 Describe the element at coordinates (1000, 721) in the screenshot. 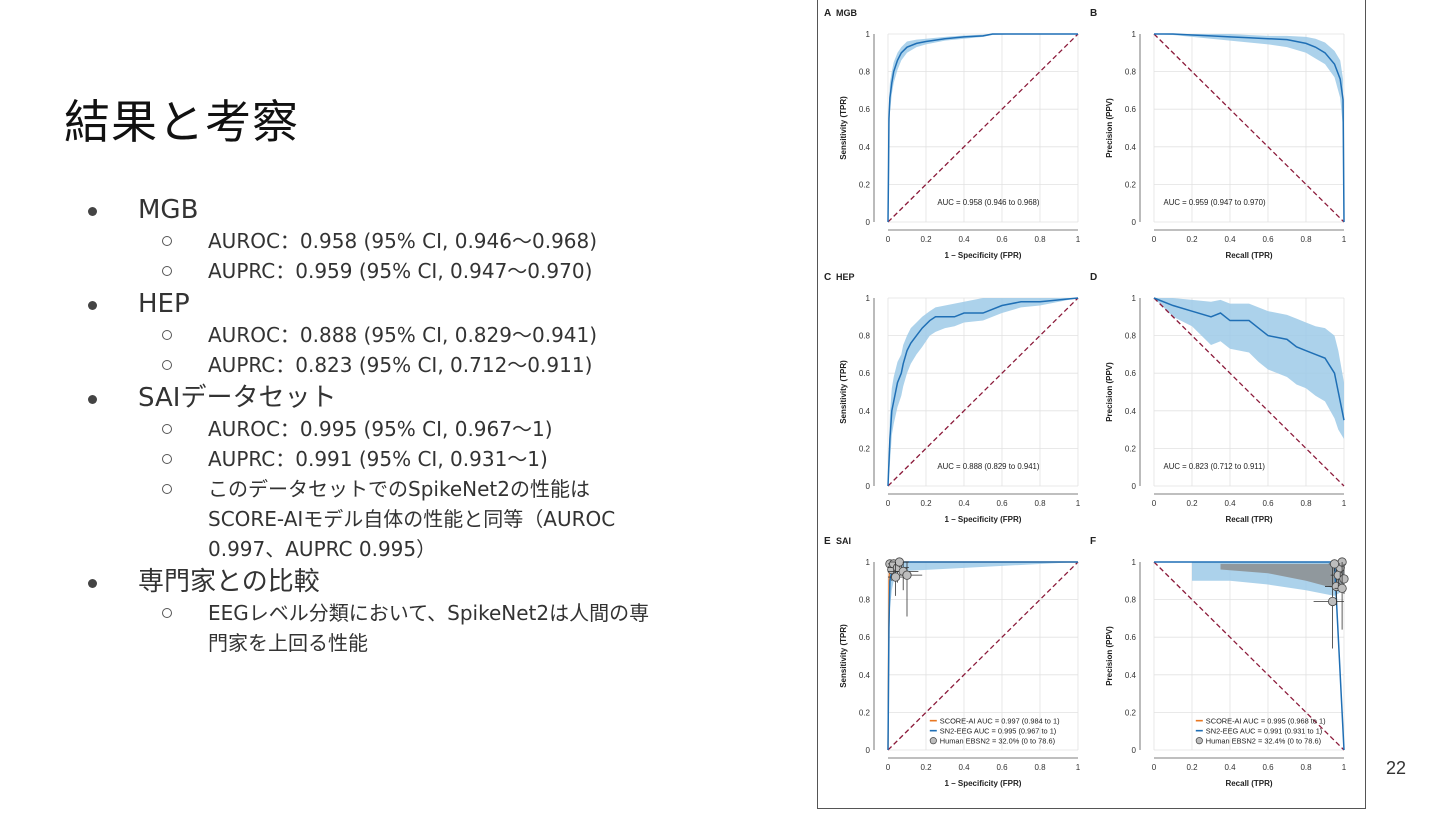

I see `legend-entry: SCORE-AI AUC = 0.997 (0.984 to 1)` at that location.